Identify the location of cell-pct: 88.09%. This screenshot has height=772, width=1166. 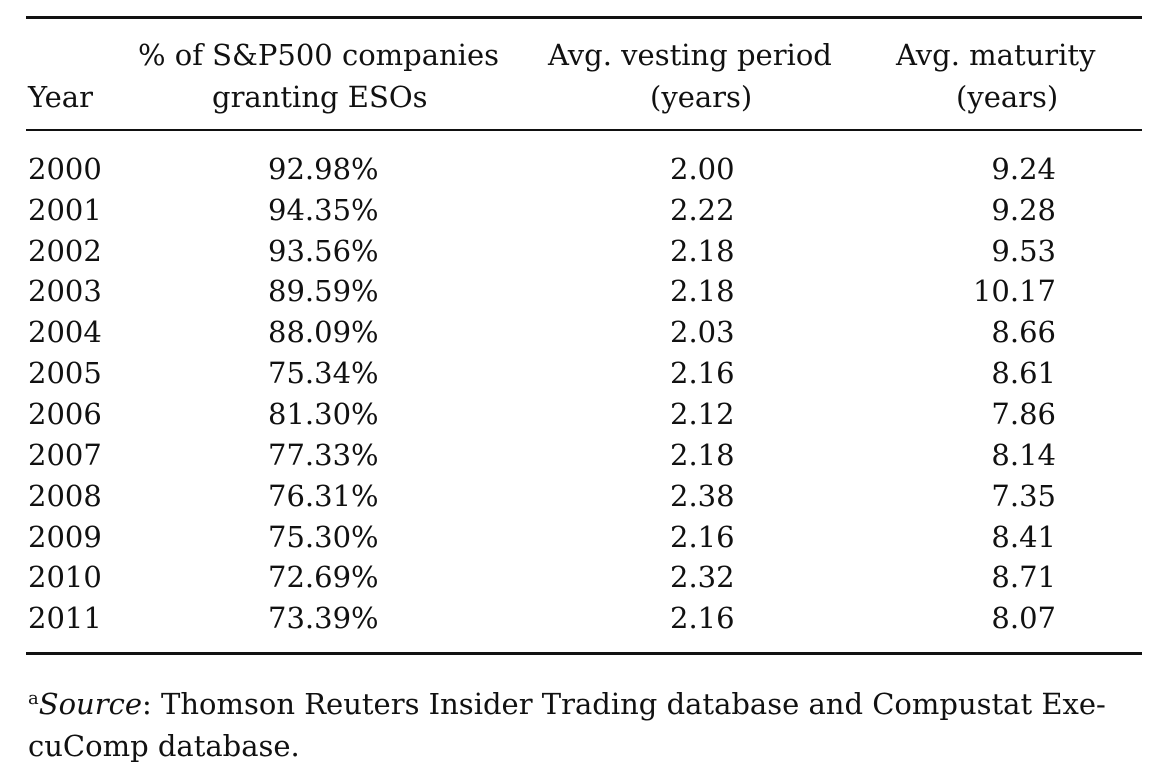
(323, 332).